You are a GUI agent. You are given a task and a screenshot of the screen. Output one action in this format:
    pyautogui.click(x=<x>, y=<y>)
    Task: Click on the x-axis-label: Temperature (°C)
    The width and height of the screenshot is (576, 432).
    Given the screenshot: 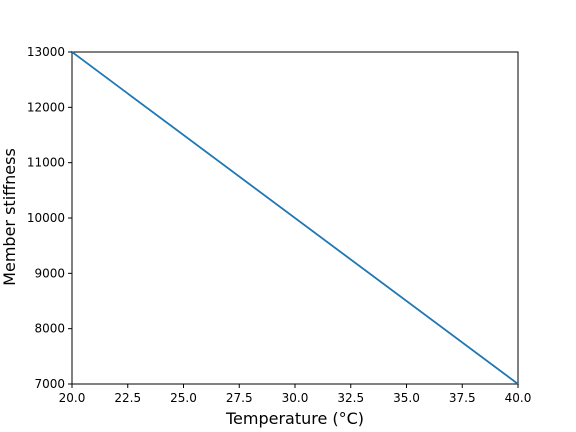 What is the action you would take?
    pyautogui.click(x=294, y=418)
    